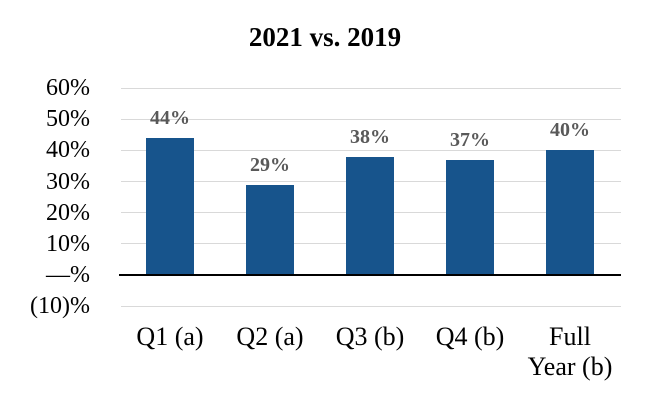 The height and width of the screenshot is (410, 650). What do you see at coordinates (68, 212) in the screenshot?
I see `y-axis-tick-label: 20%` at bounding box center [68, 212].